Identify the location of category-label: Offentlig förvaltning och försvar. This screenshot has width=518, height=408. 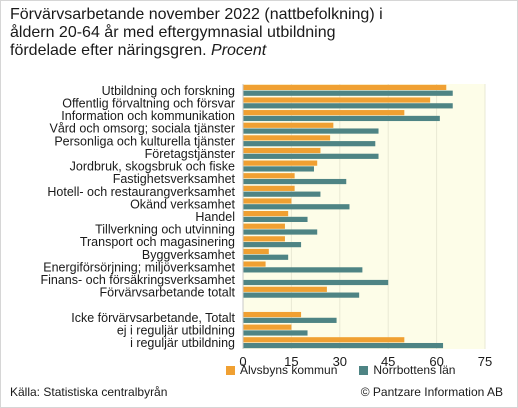
(148, 103).